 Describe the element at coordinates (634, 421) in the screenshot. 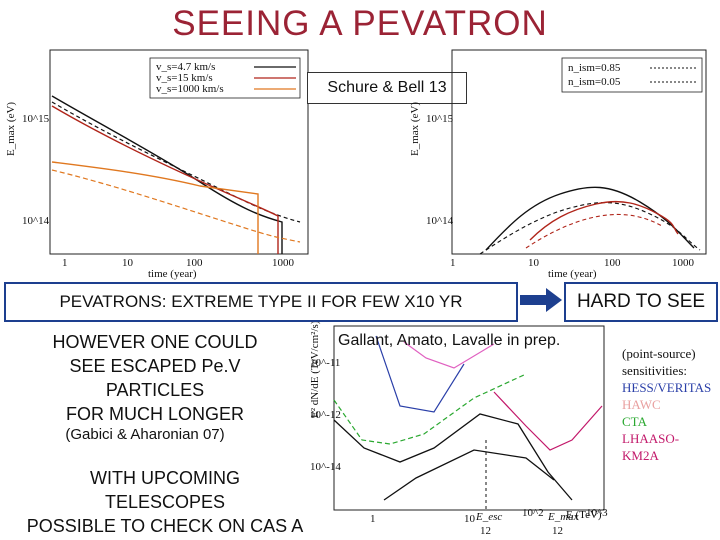

I see `legend-entry-cta: CTA` at that location.